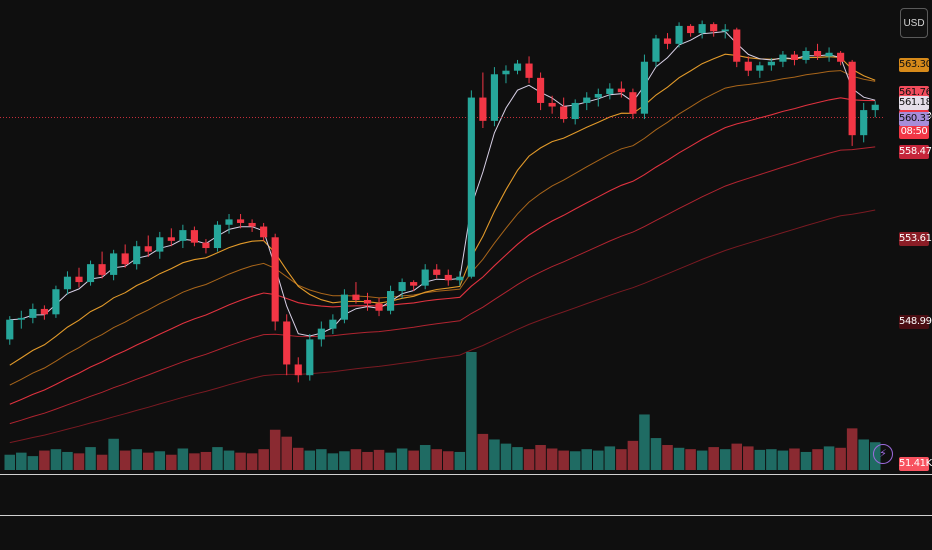 This screenshot has width=932, height=550. I want to click on lightning-icon: ⚡, so click(883, 454).